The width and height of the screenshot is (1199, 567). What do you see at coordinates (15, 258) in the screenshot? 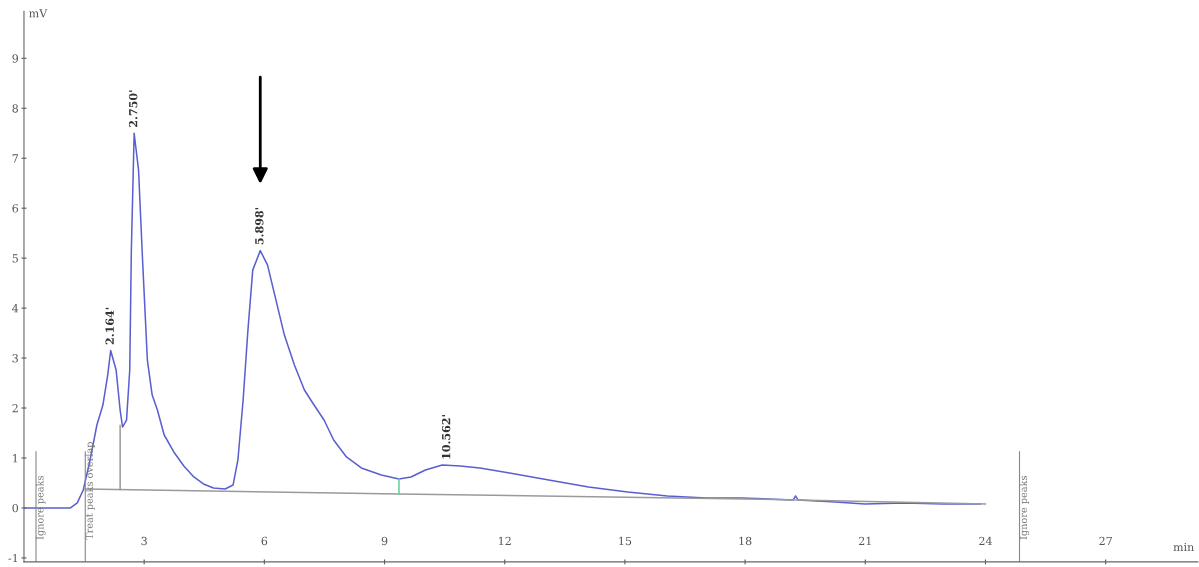
I see `y-tick-label: 5` at bounding box center [15, 258].